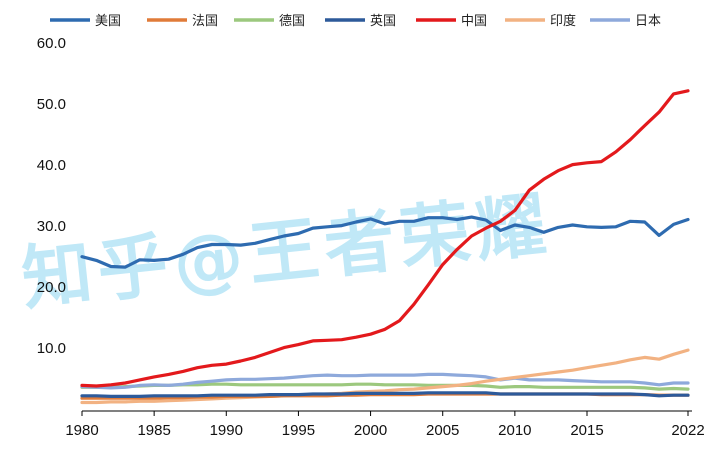 The image size is (720, 453). I want to click on legend-item: 英国, so click(360, 21).